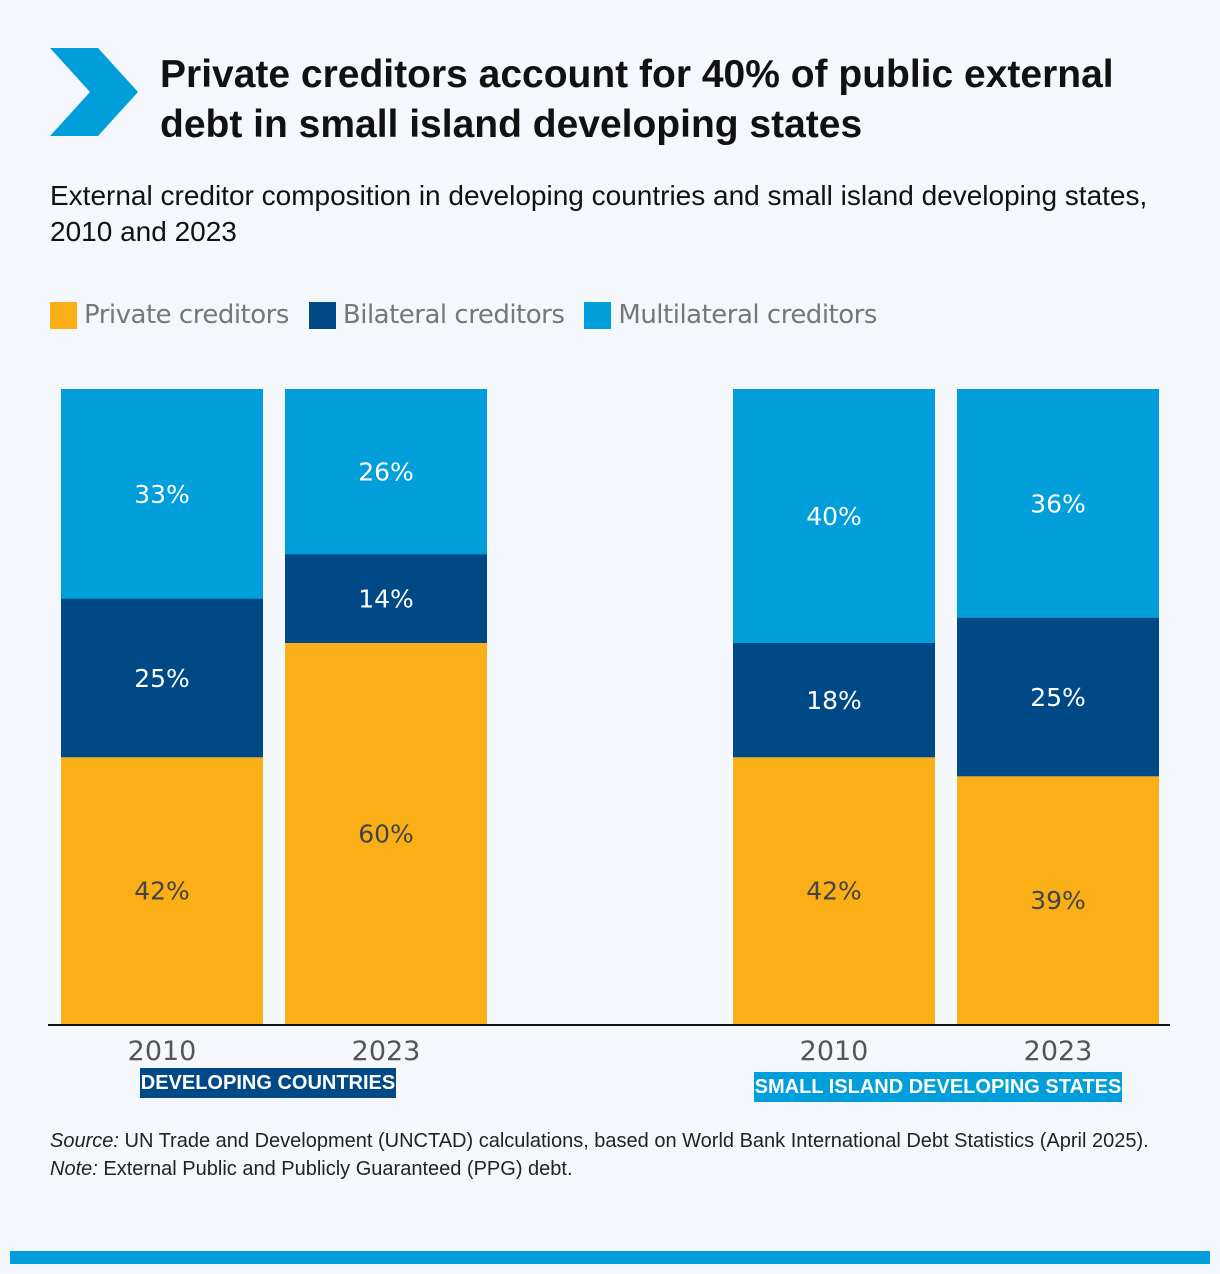 The height and width of the screenshot is (1274, 1220). I want to click on legend-swatch-multilateral, so click(598, 315).